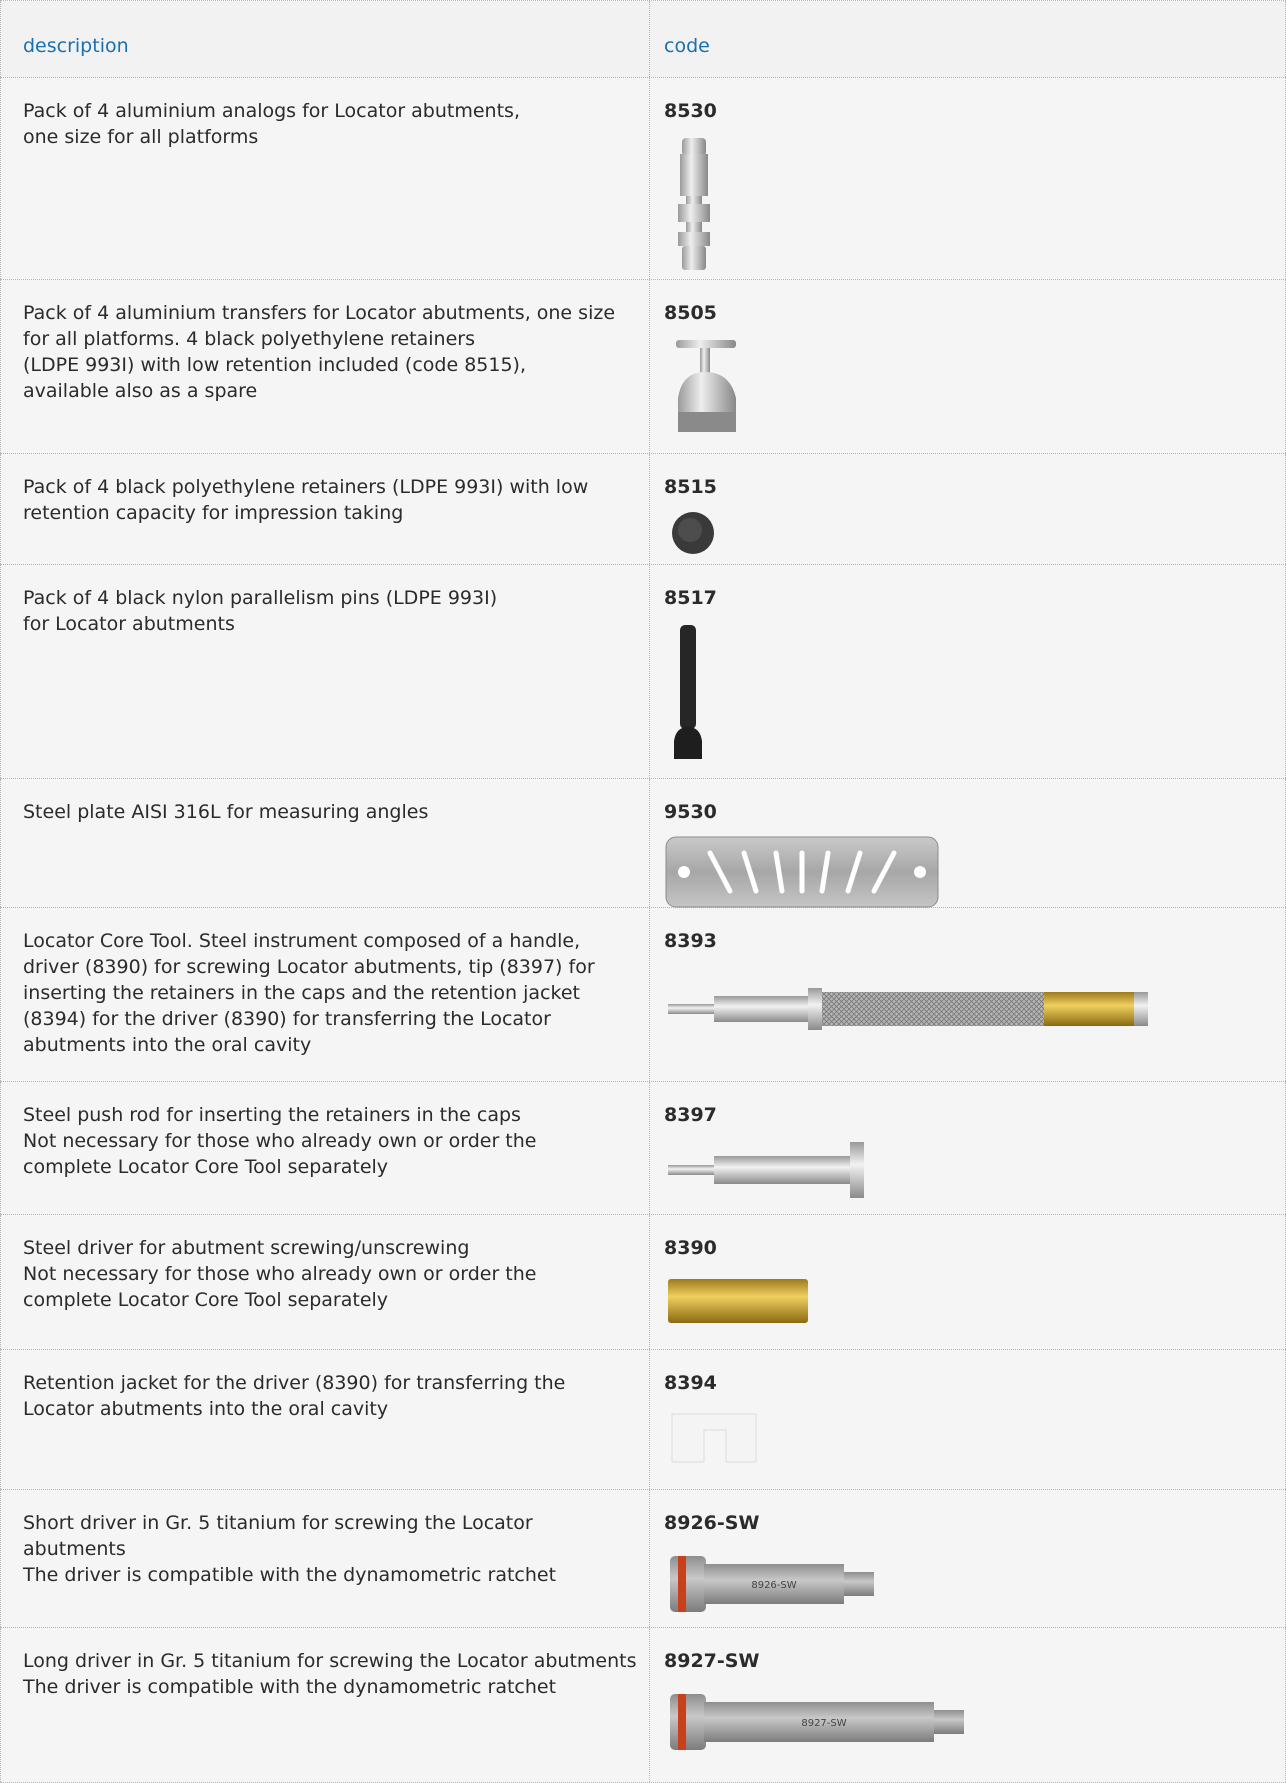 This screenshot has height=1783, width=1286. I want to click on code-cell: 8394, so click(968, 1419).